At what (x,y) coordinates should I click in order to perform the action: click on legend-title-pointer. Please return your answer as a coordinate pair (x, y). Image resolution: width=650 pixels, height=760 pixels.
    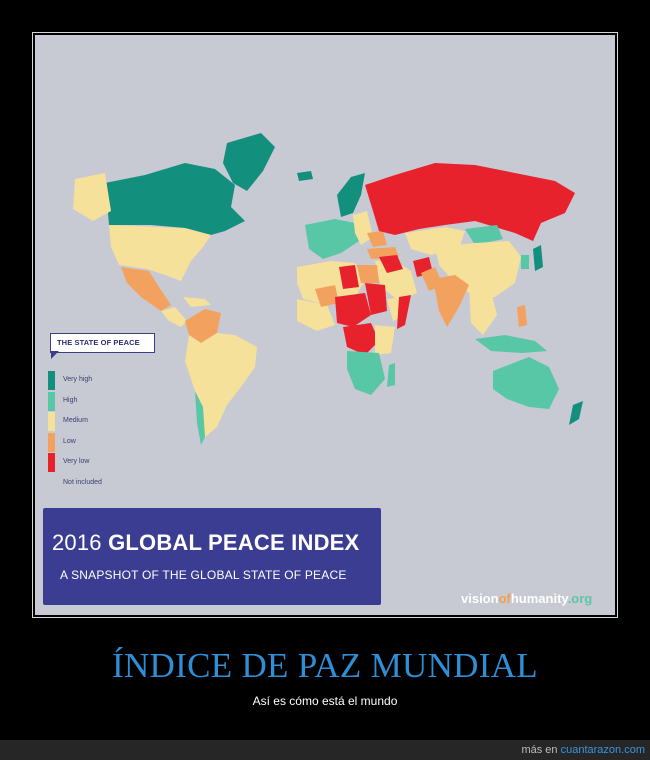
    Looking at the image, I should click on (55, 355).